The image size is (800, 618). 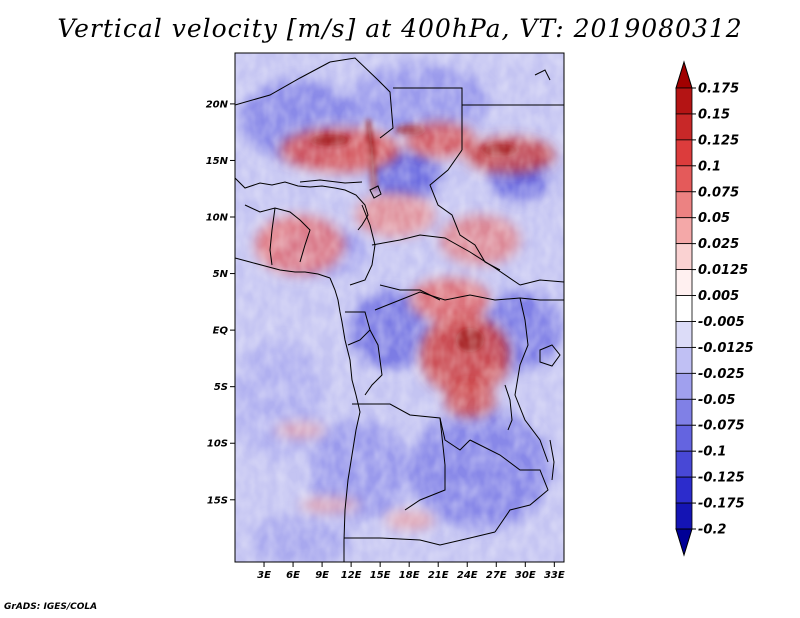 What do you see at coordinates (508, 407) in the screenshot?
I see `lake-tanganyika` at bounding box center [508, 407].